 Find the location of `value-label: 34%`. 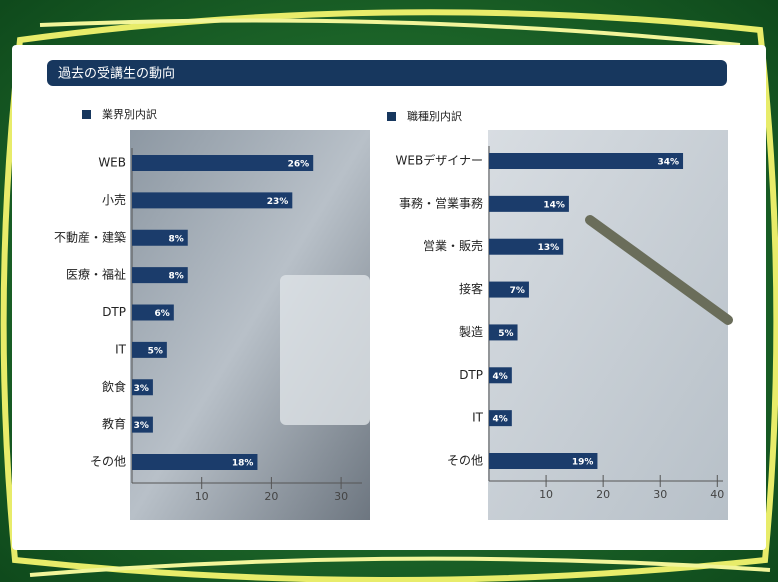

value-label: 34% is located at coordinates (669, 163).